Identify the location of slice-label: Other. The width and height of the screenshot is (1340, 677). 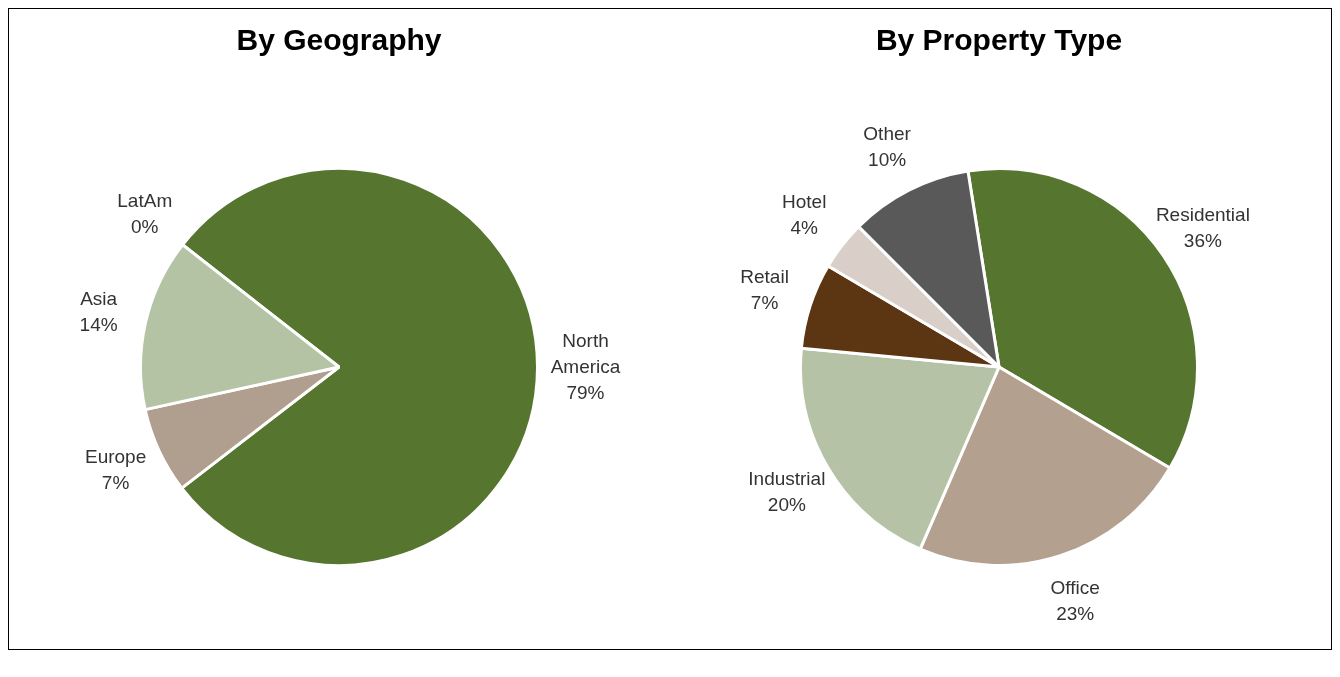
(887, 133).